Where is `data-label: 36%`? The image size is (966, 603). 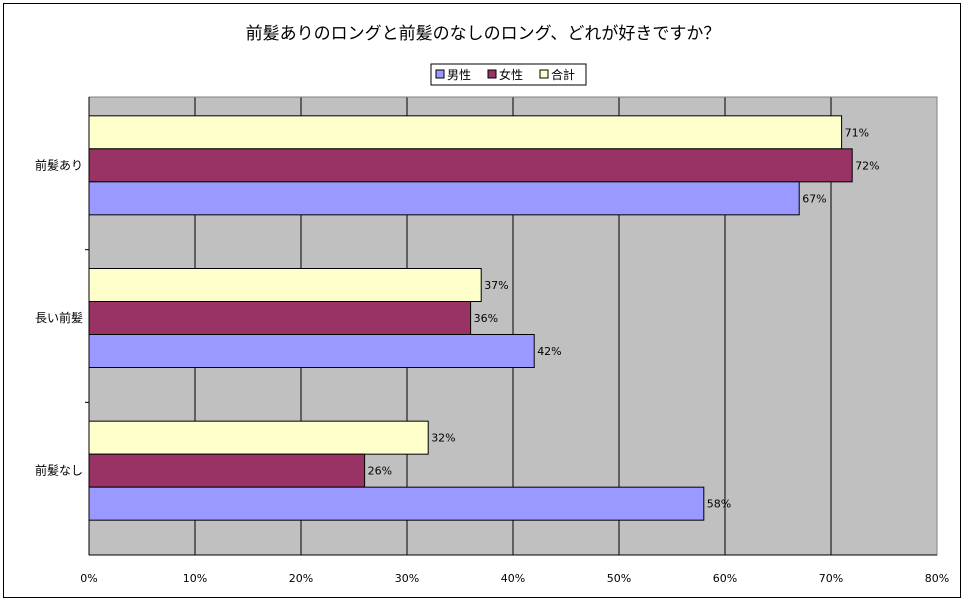
data-label: 36% is located at coordinates (486, 318).